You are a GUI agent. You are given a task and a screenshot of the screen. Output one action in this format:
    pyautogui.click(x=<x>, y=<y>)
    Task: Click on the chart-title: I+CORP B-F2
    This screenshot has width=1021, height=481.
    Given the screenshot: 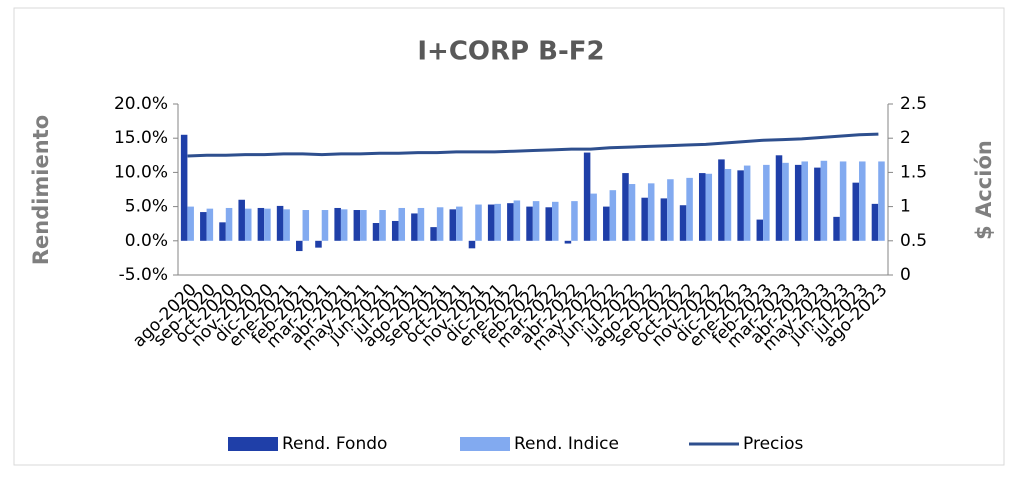 What is the action you would take?
    pyautogui.click(x=510, y=52)
    